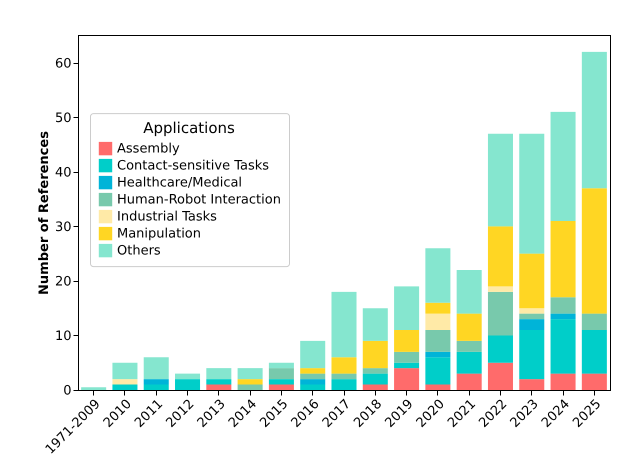  Describe the element at coordinates (63, 64) in the screenshot. I see `y-tick-label: 60` at that location.